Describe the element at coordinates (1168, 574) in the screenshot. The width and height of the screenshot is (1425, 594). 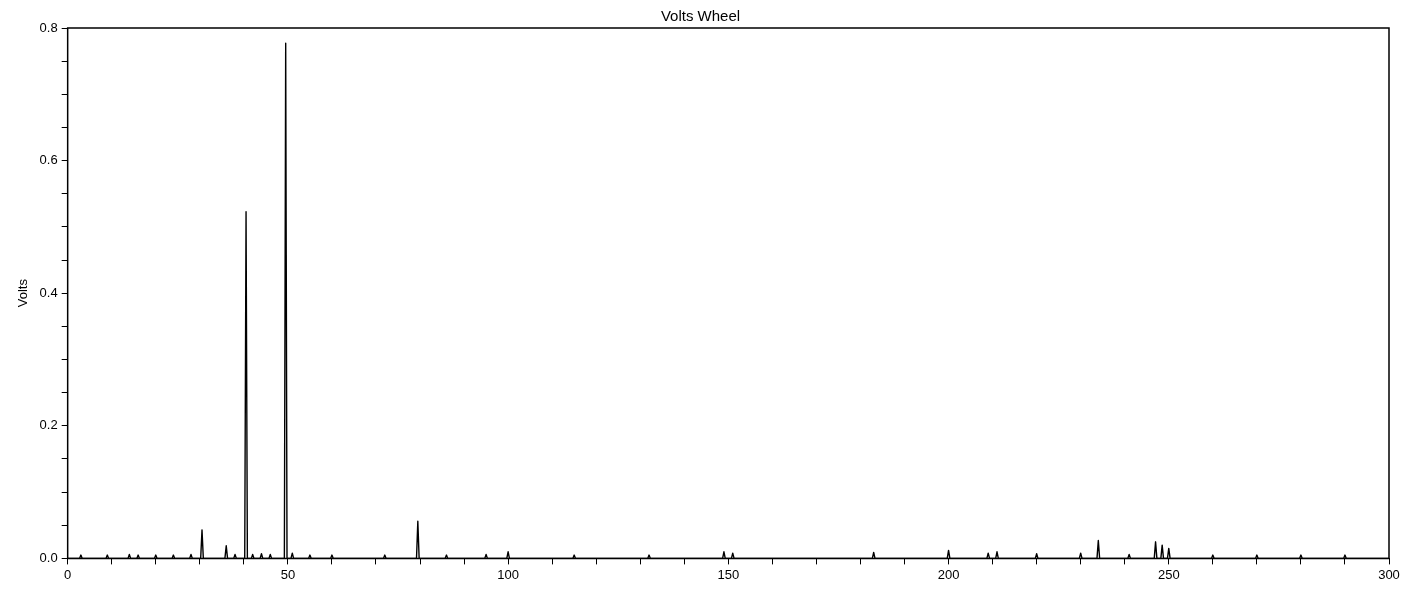
I see `x-tick-label: 250` at that location.